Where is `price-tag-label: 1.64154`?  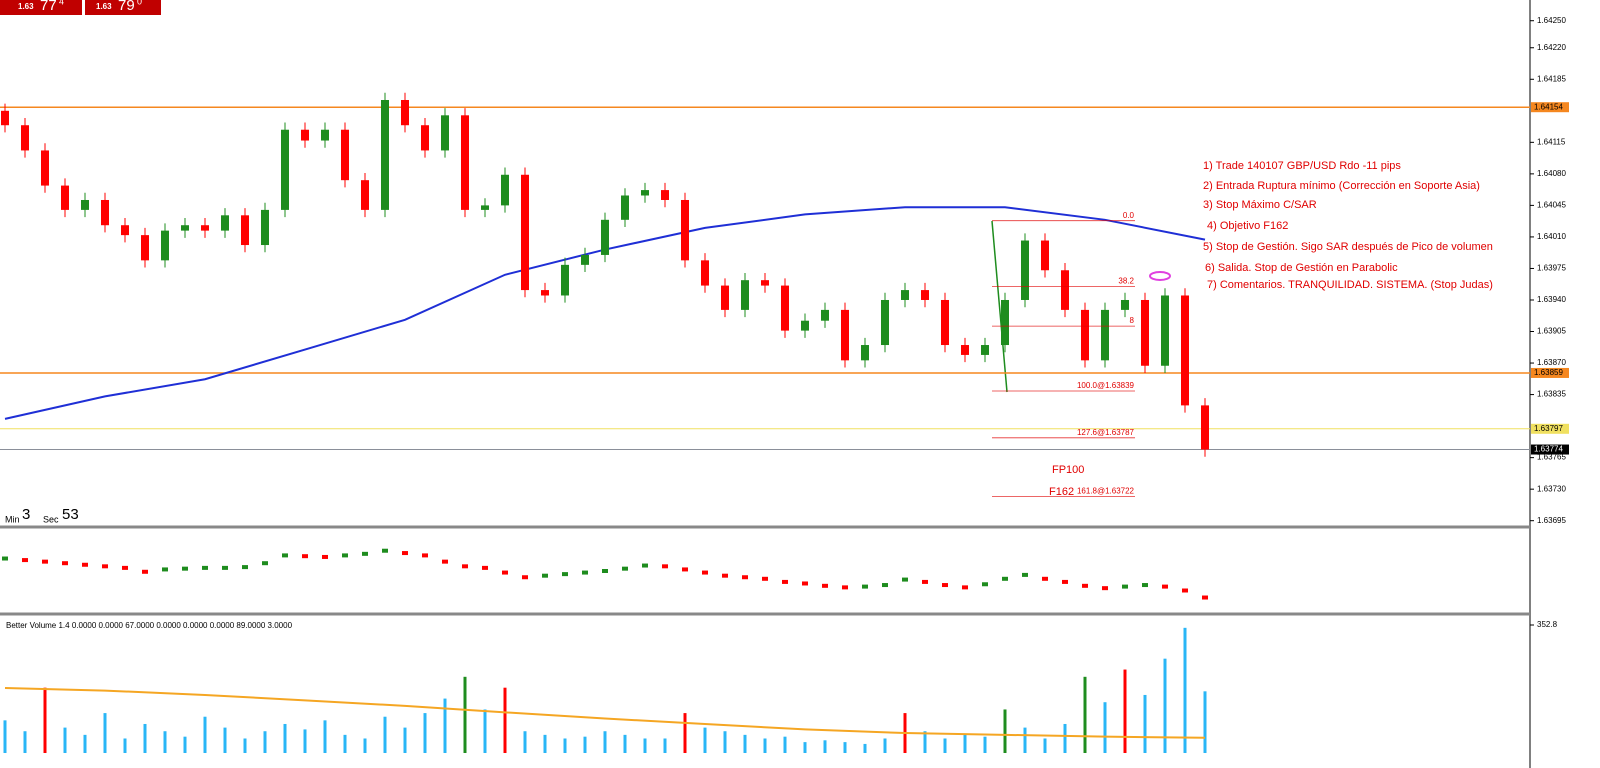 price-tag-label: 1.64154 is located at coordinates (1548, 106).